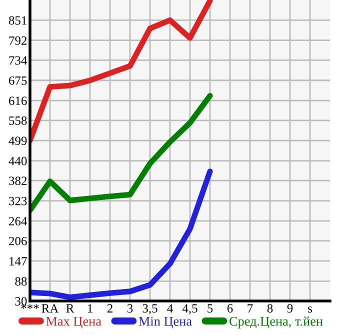 The width and height of the screenshot is (345, 335). Describe the element at coordinates (18, 80) in the screenshot. I see `y-tick-label: 675` at that location.